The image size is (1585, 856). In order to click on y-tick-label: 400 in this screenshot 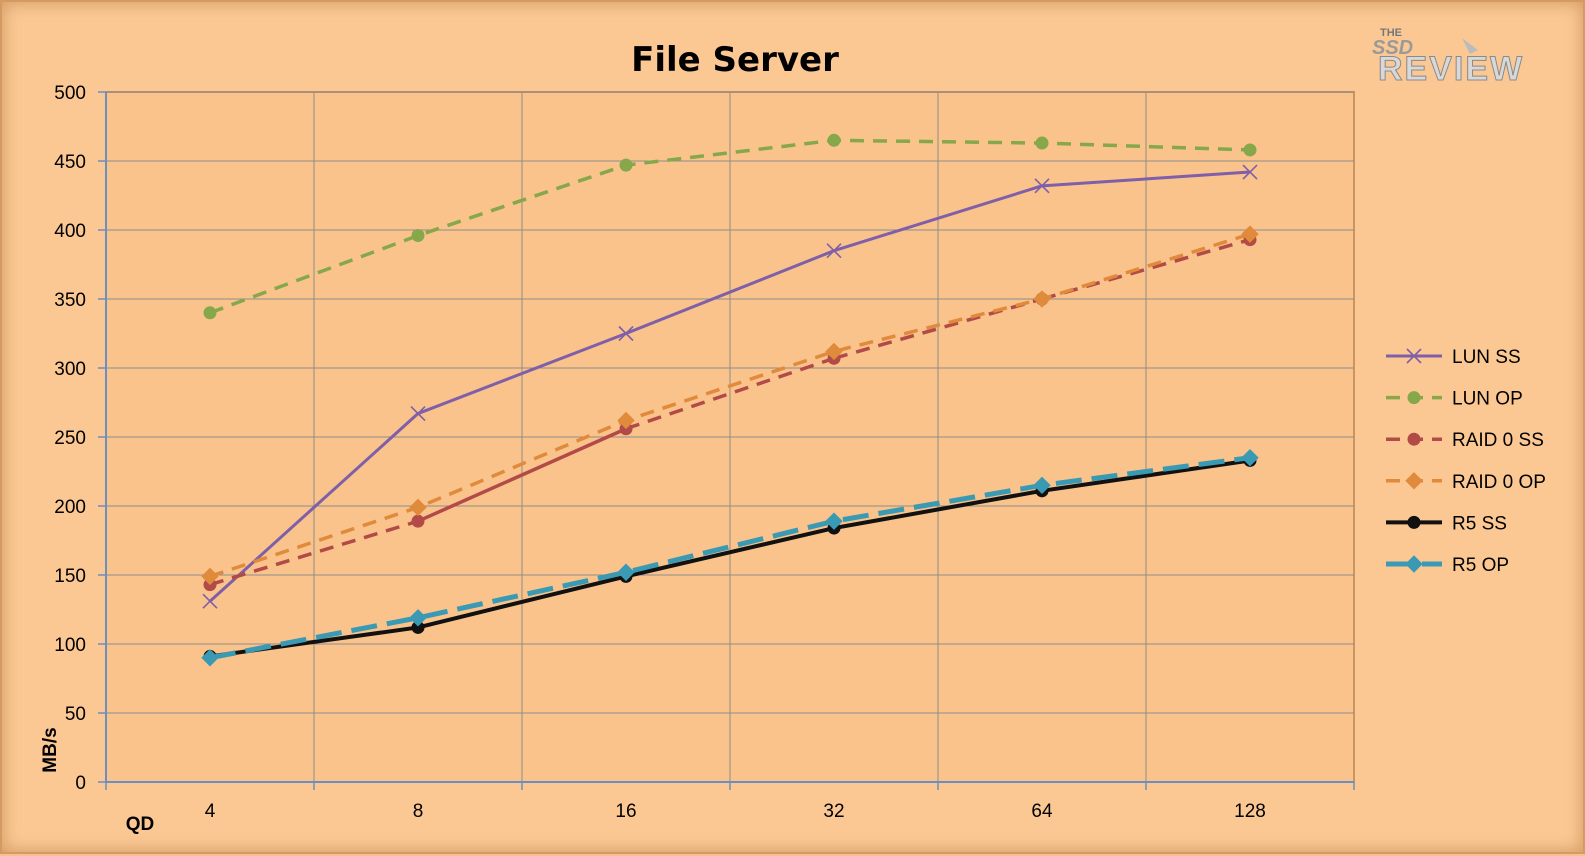, I will do `click(70, 231)`.